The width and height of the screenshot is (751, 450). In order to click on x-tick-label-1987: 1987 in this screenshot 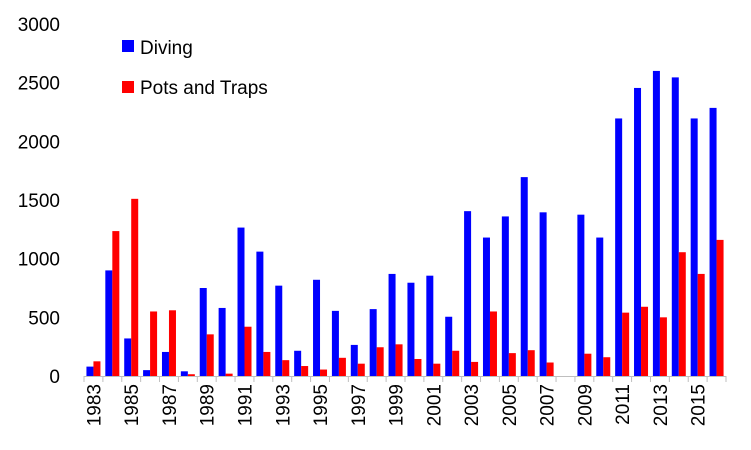, I will do `click(170, 405)`.